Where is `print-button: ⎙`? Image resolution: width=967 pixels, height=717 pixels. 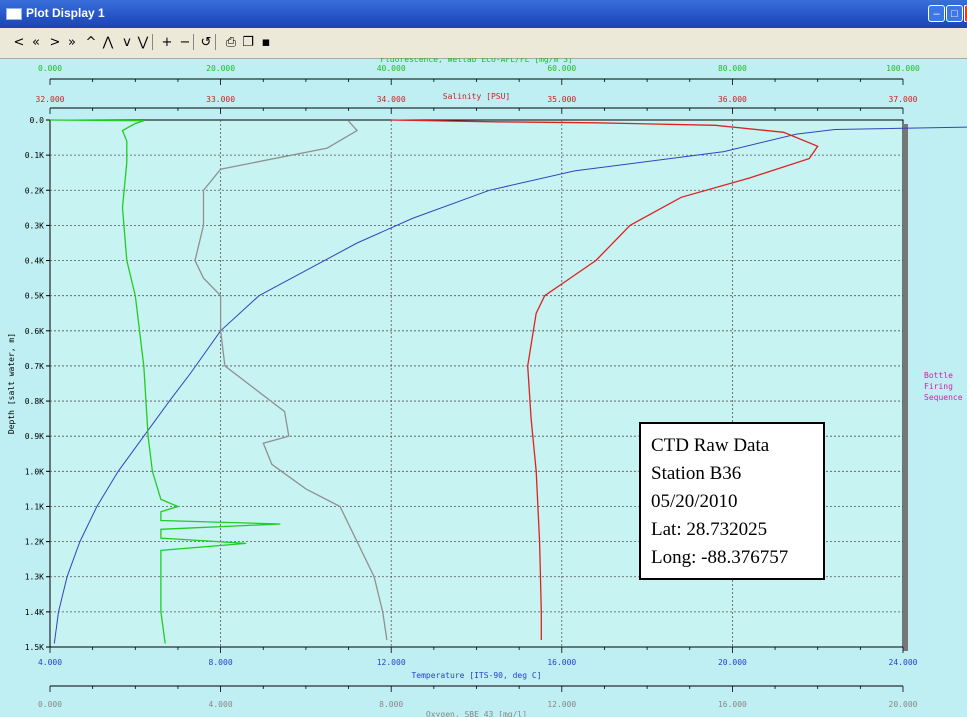 print-button: ⎙ is located at coordinates (231, 43).